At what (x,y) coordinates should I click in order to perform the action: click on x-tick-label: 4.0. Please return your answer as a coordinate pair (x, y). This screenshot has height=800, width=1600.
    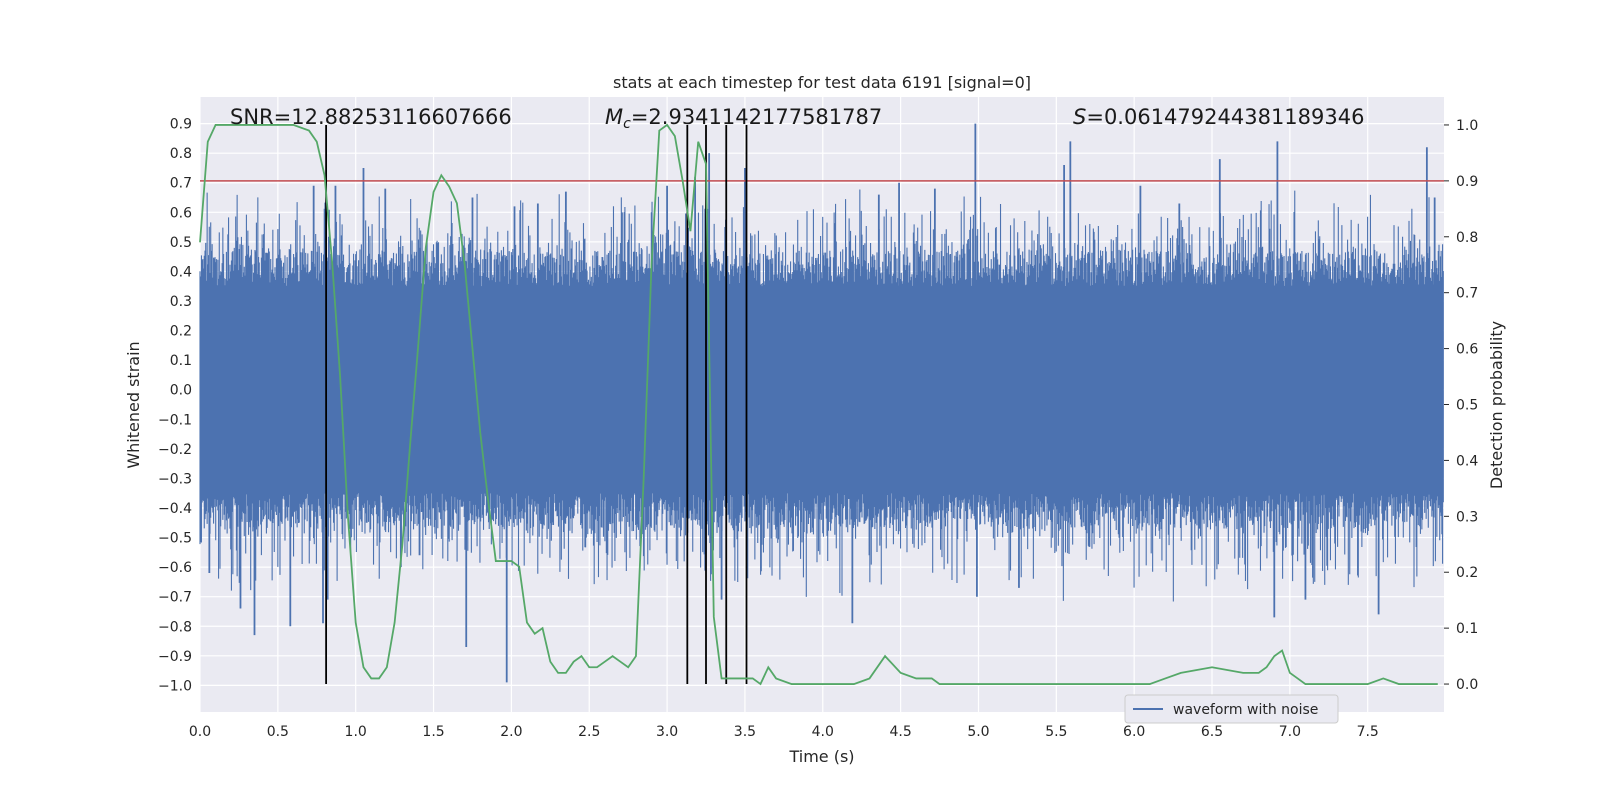
    Looking at the image, I should click on (823, 732).